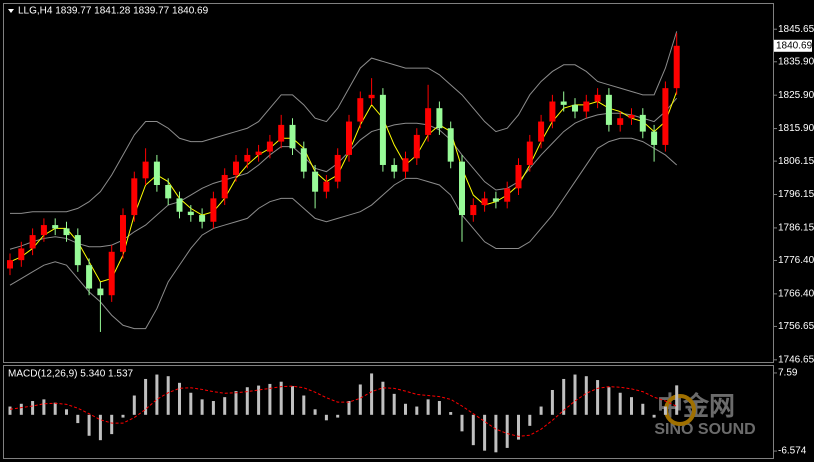 The image size is (814, 462). I want to click on signal-line, so click(343, 411).